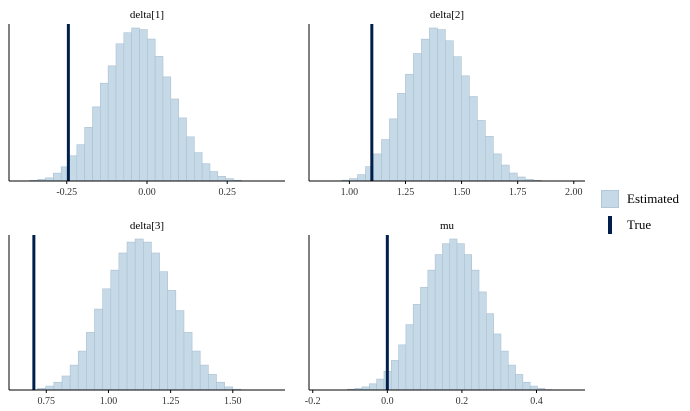 The image size is (690, 411). Describe the element at coordinates (574, 192) in the screenshot. I see `x-tick-label: 2.00` at that location.